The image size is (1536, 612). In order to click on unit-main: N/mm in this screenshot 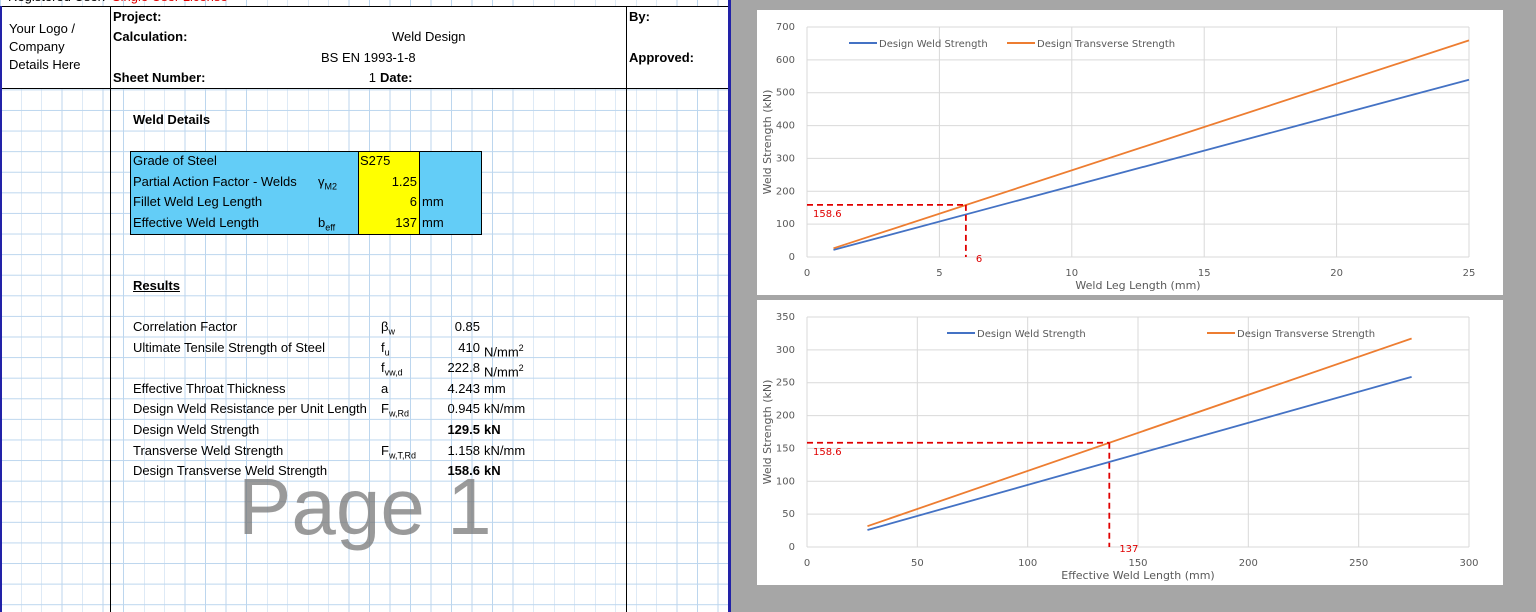, I will do `click(501, 372)`.